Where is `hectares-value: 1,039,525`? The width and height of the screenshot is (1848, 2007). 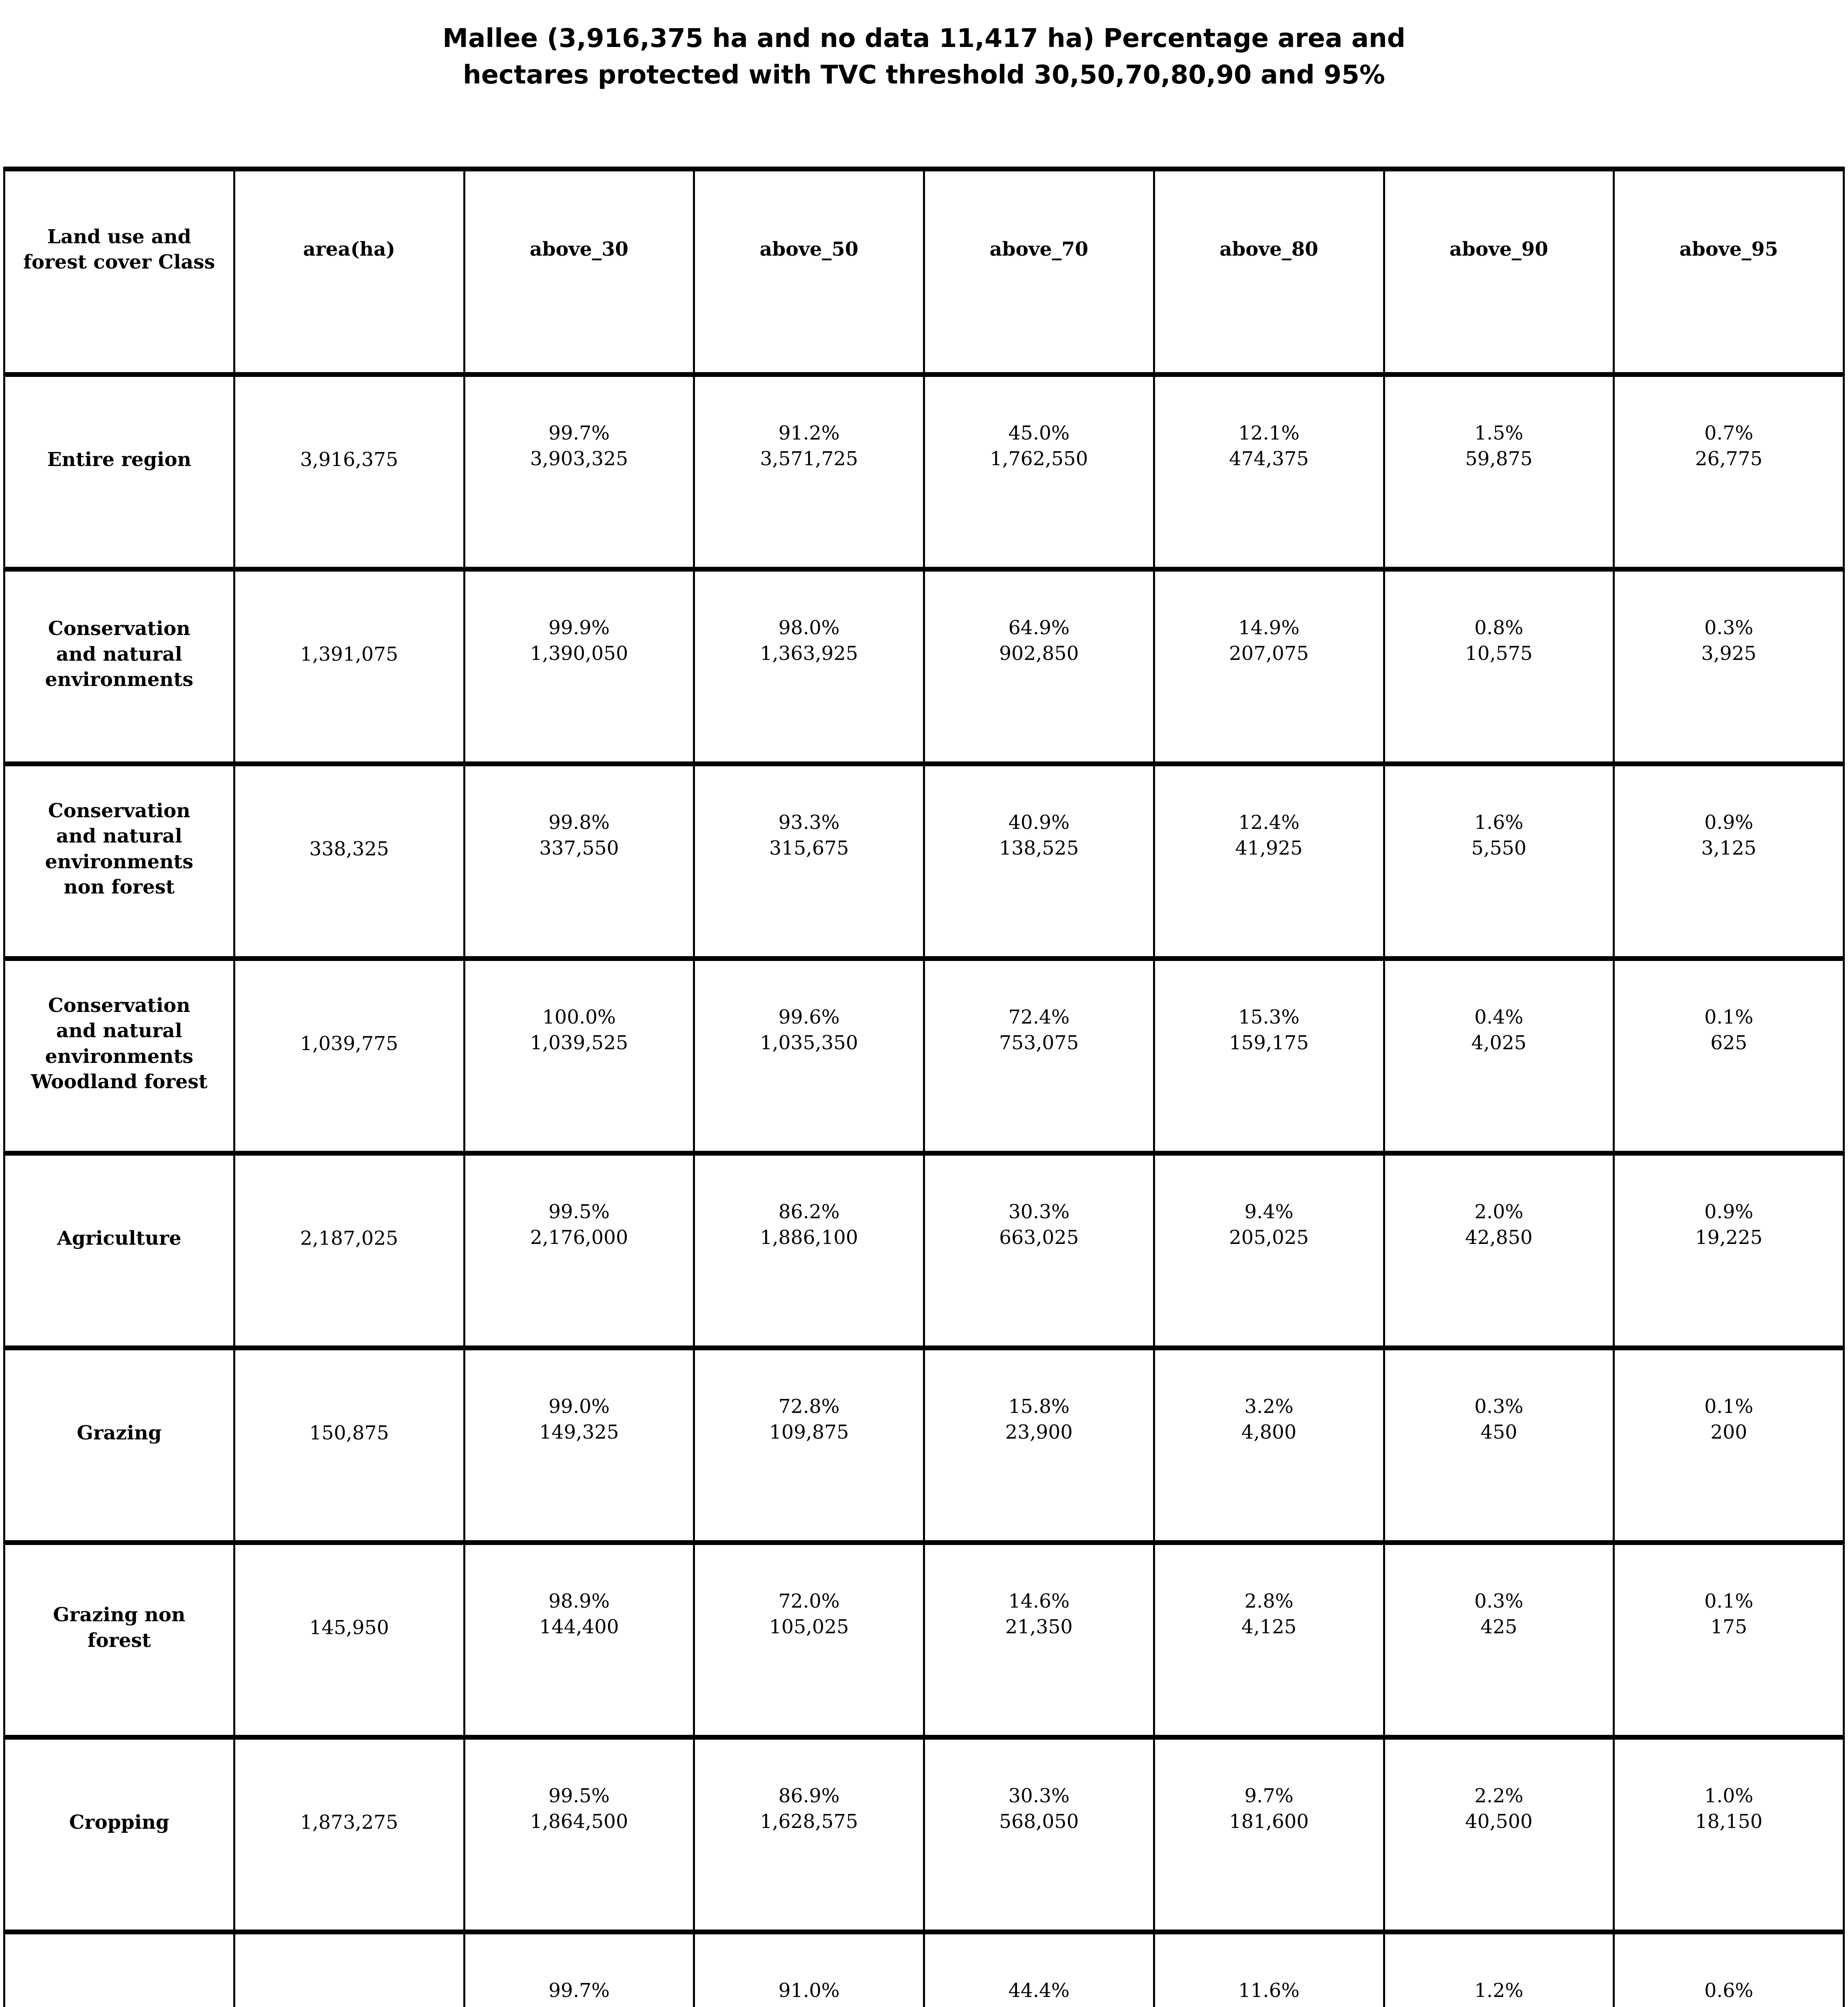 hectares-value: 1,039,525 is located at coordinates (579, 1042).